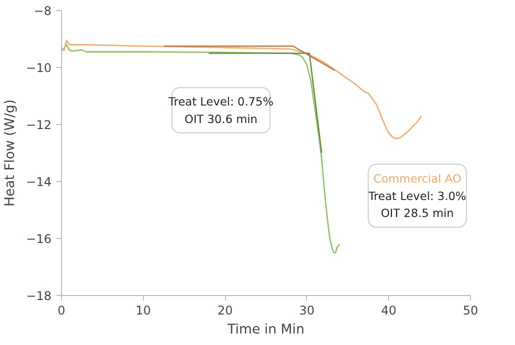  I want to click on y-tick-label: −16, so click(39, 239).